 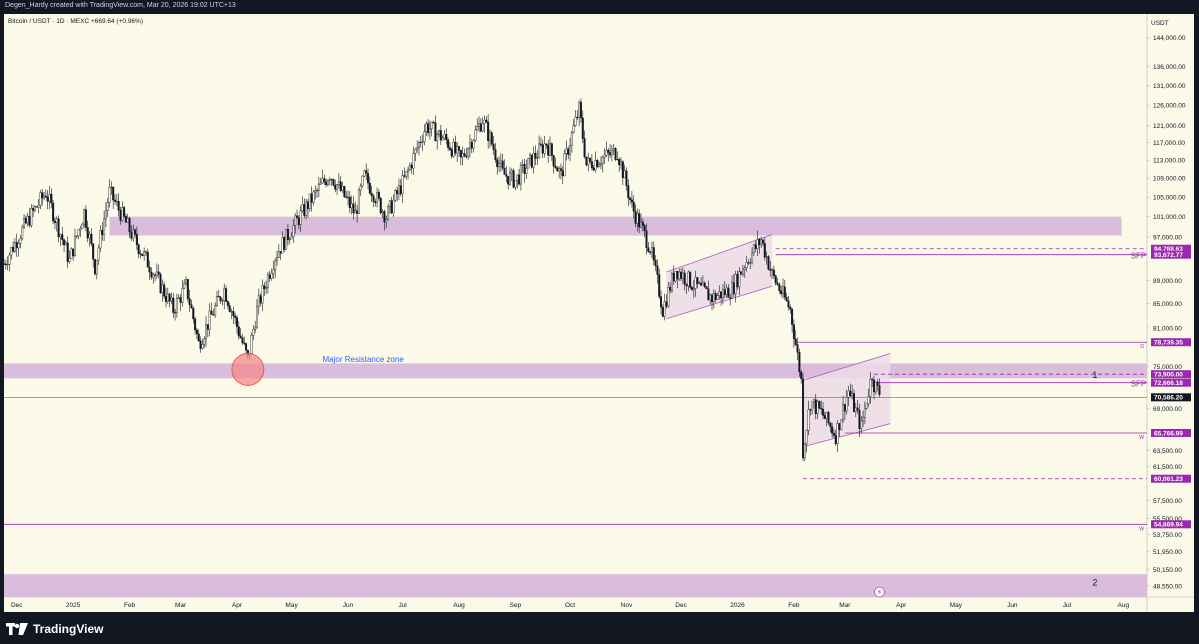 I want to click on tradingview-logo: TradingView, so click(x=54, y=629).